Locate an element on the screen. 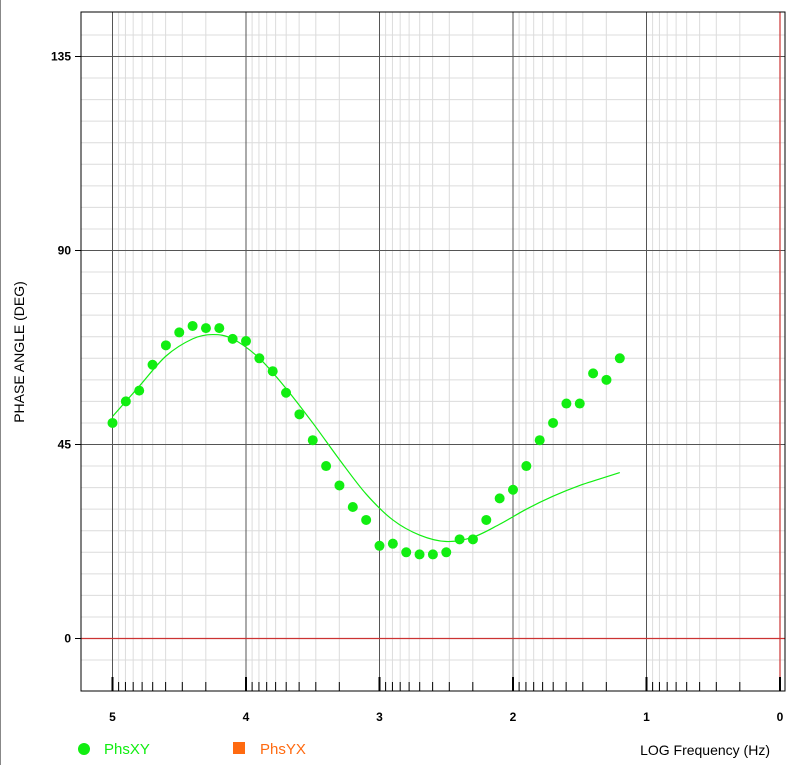 This screenshot has height=765, width=788. x-tick-label: 4 is located at coordinates (246, 717).